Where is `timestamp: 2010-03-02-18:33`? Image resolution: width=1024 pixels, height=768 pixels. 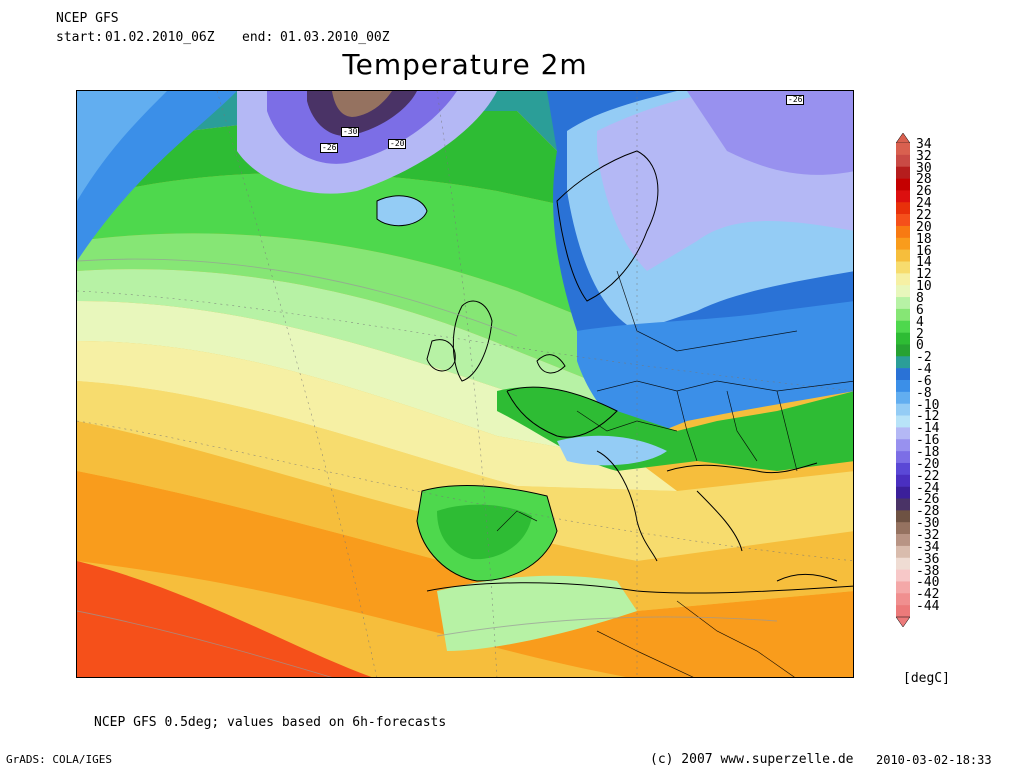 timestamp: 2010-03-02-18:33 is located at coordinates (934, 760).